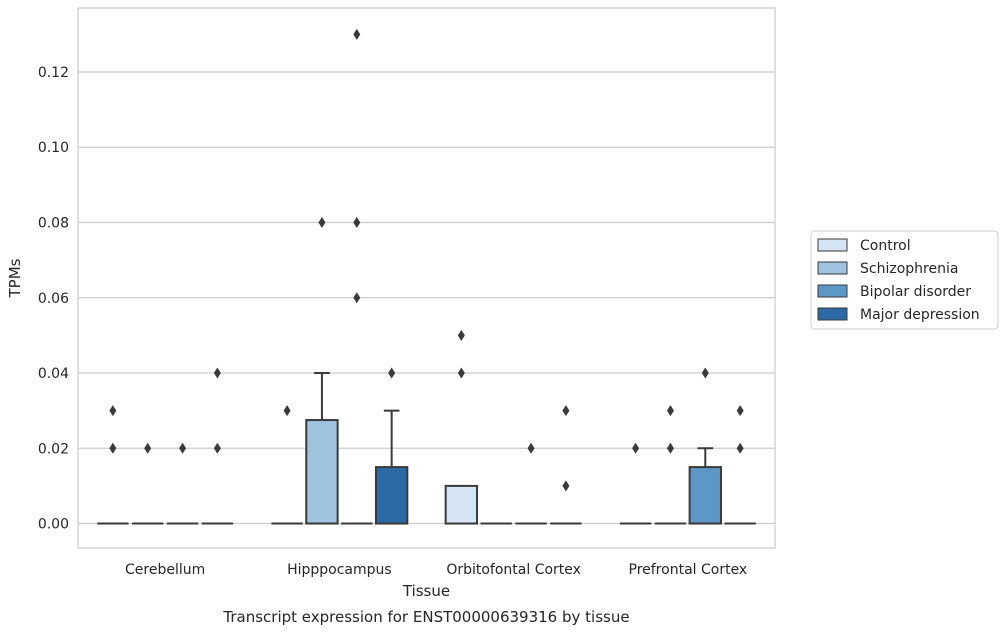 The width and height of the screenshot is (1007, 634). I want to click on x-tick-label: Cerebellum, so click(165, 570).